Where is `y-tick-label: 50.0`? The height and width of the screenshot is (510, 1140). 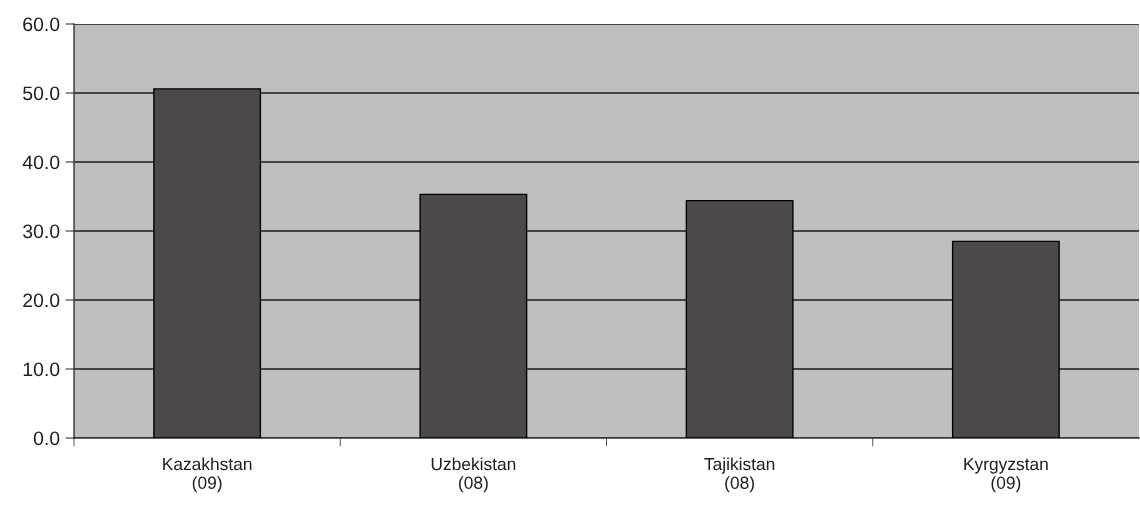 y-tick-label: 50.0 is located at coordinates (41, 93).